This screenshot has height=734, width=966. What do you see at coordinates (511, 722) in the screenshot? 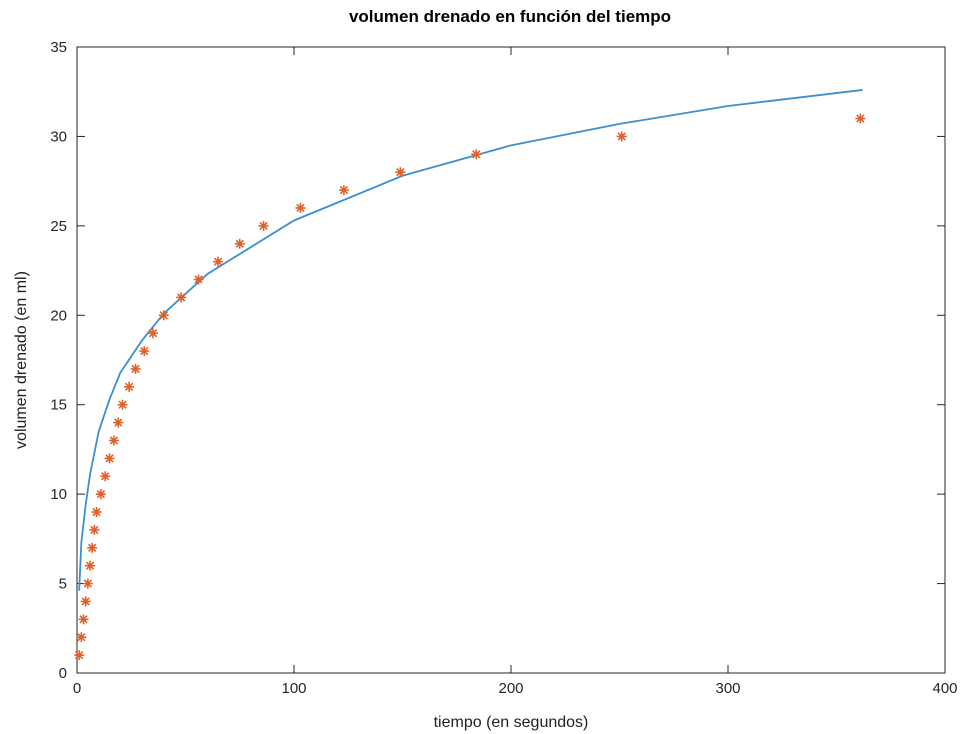
I see `x-axis-label: tiempo (en segundos)` at bounding box center [511, 722].